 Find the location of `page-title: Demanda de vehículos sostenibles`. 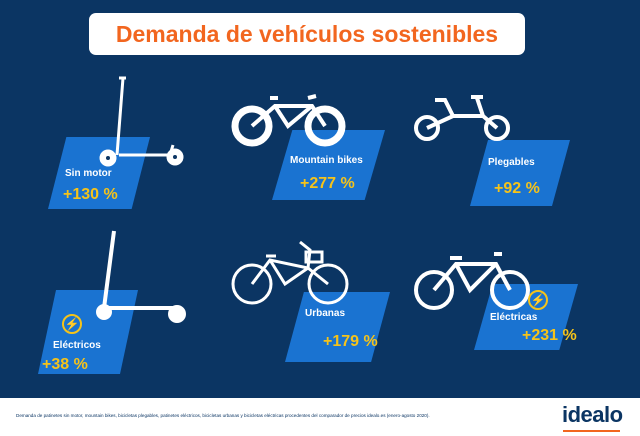

page-title: Demanda de vehículos sostenibles is located at coordinates (307, 34).